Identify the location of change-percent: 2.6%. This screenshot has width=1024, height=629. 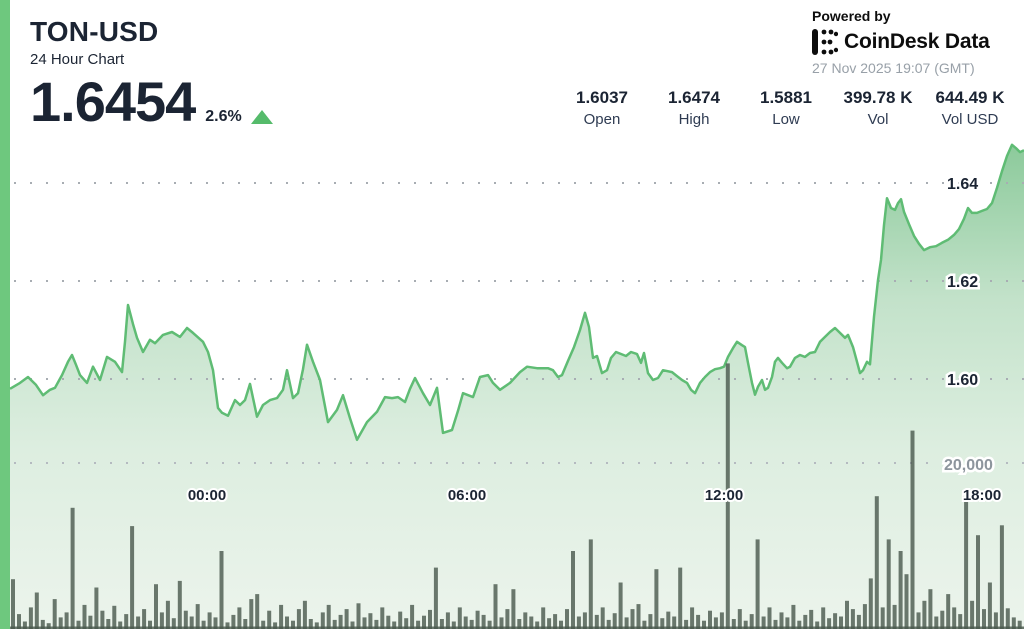
(223, 116).